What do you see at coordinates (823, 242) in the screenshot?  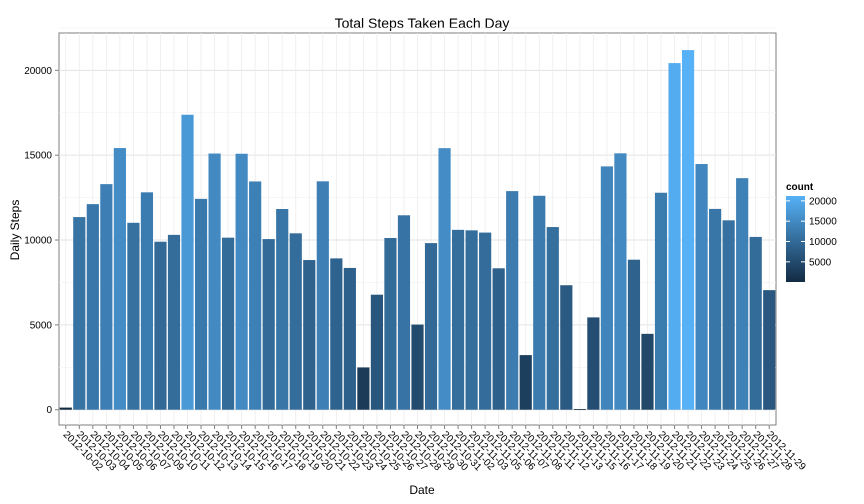 I see `legend-tick-label: 10000` at bounding box center [823, 242].